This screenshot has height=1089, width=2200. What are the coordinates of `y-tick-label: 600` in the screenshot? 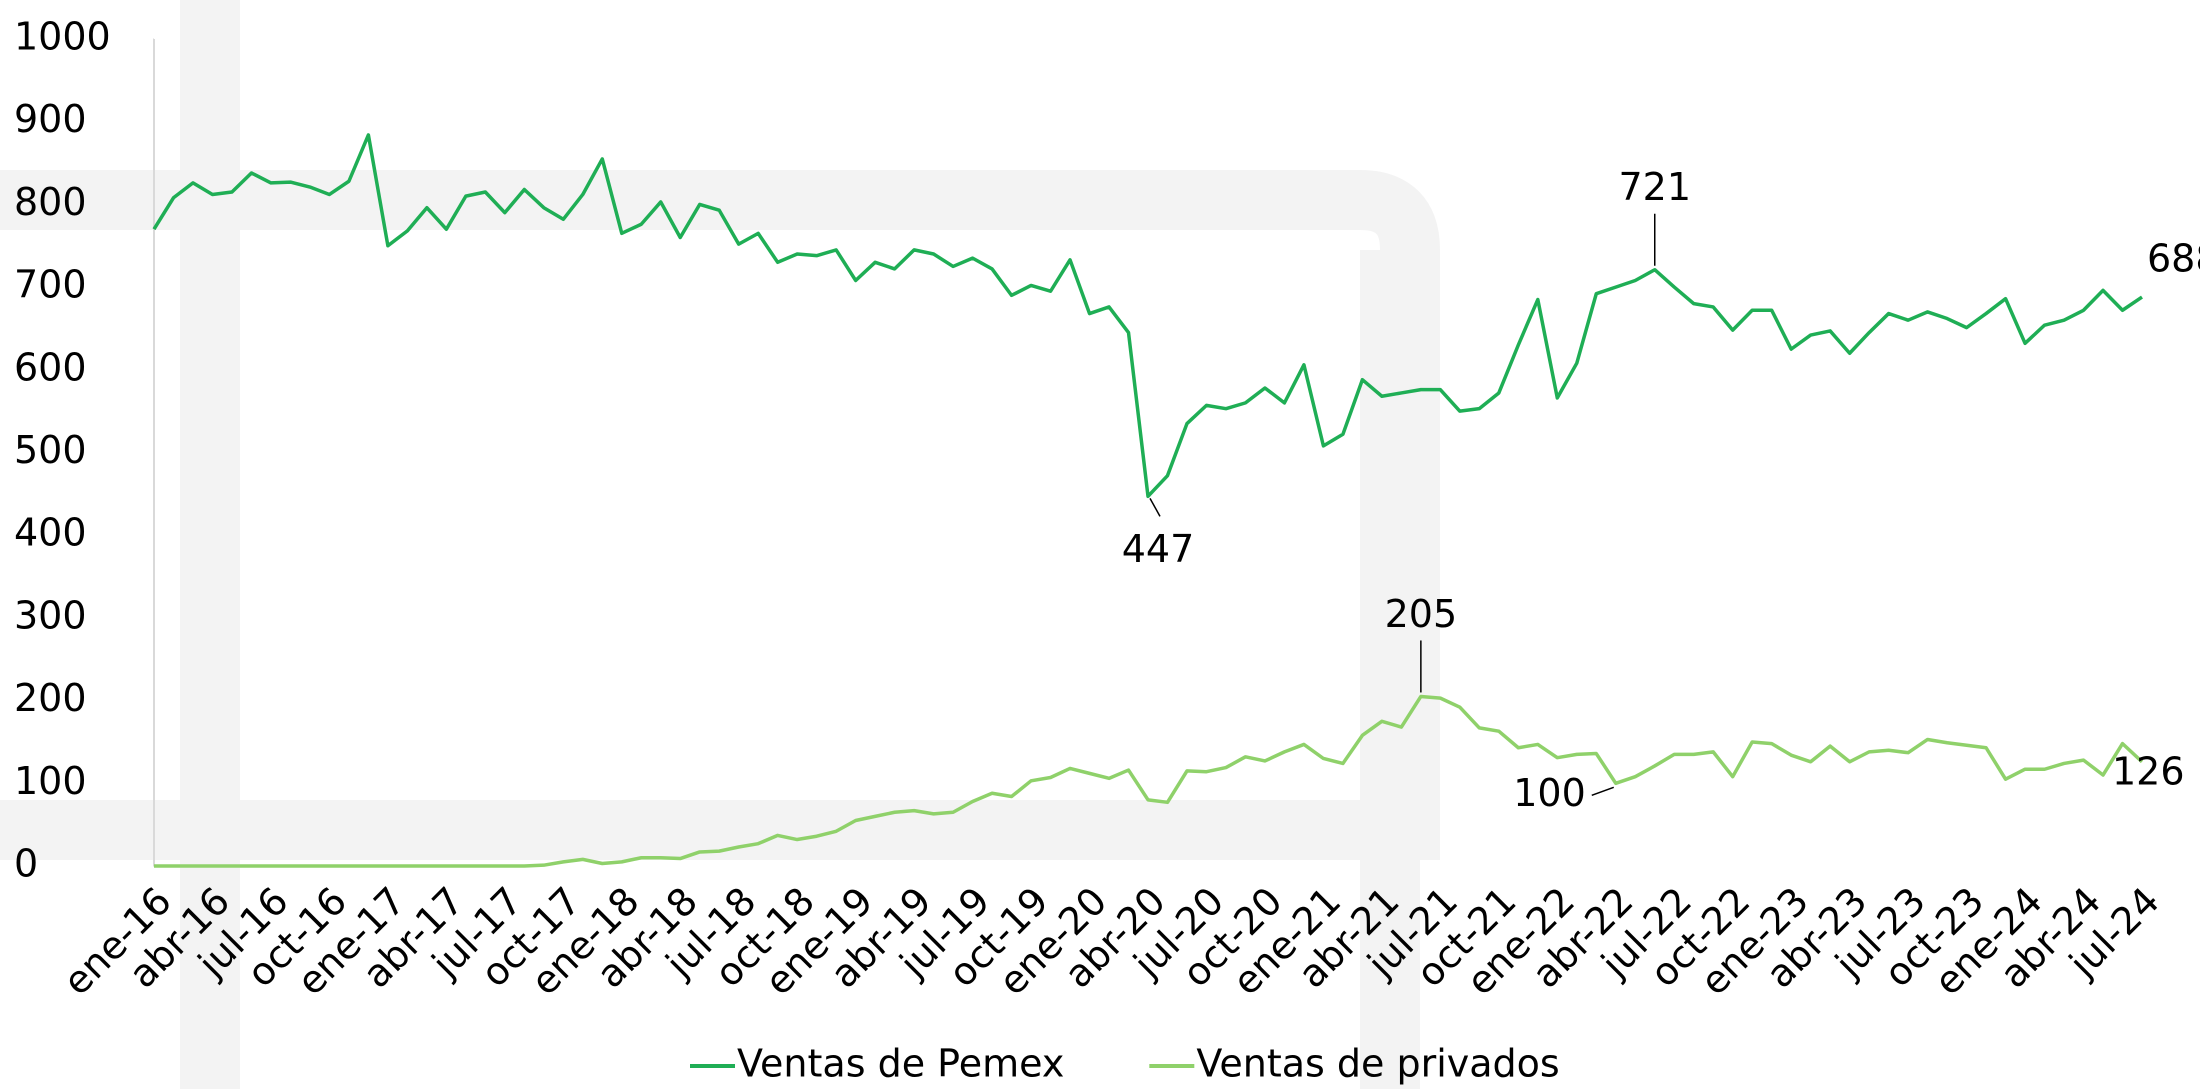 It's located at (50, 367).